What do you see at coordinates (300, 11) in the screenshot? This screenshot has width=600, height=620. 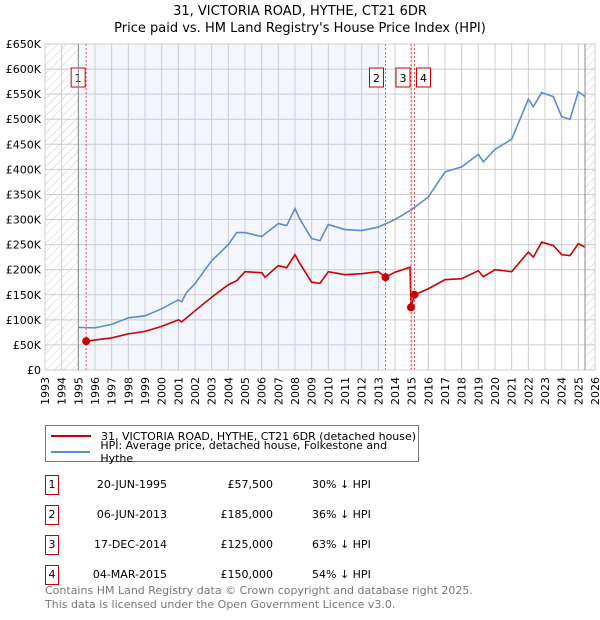 I see `chart-title: 31, VICTORIA ROAD, HYTHE, CT21 6DR` at bounding box center [300, 11].